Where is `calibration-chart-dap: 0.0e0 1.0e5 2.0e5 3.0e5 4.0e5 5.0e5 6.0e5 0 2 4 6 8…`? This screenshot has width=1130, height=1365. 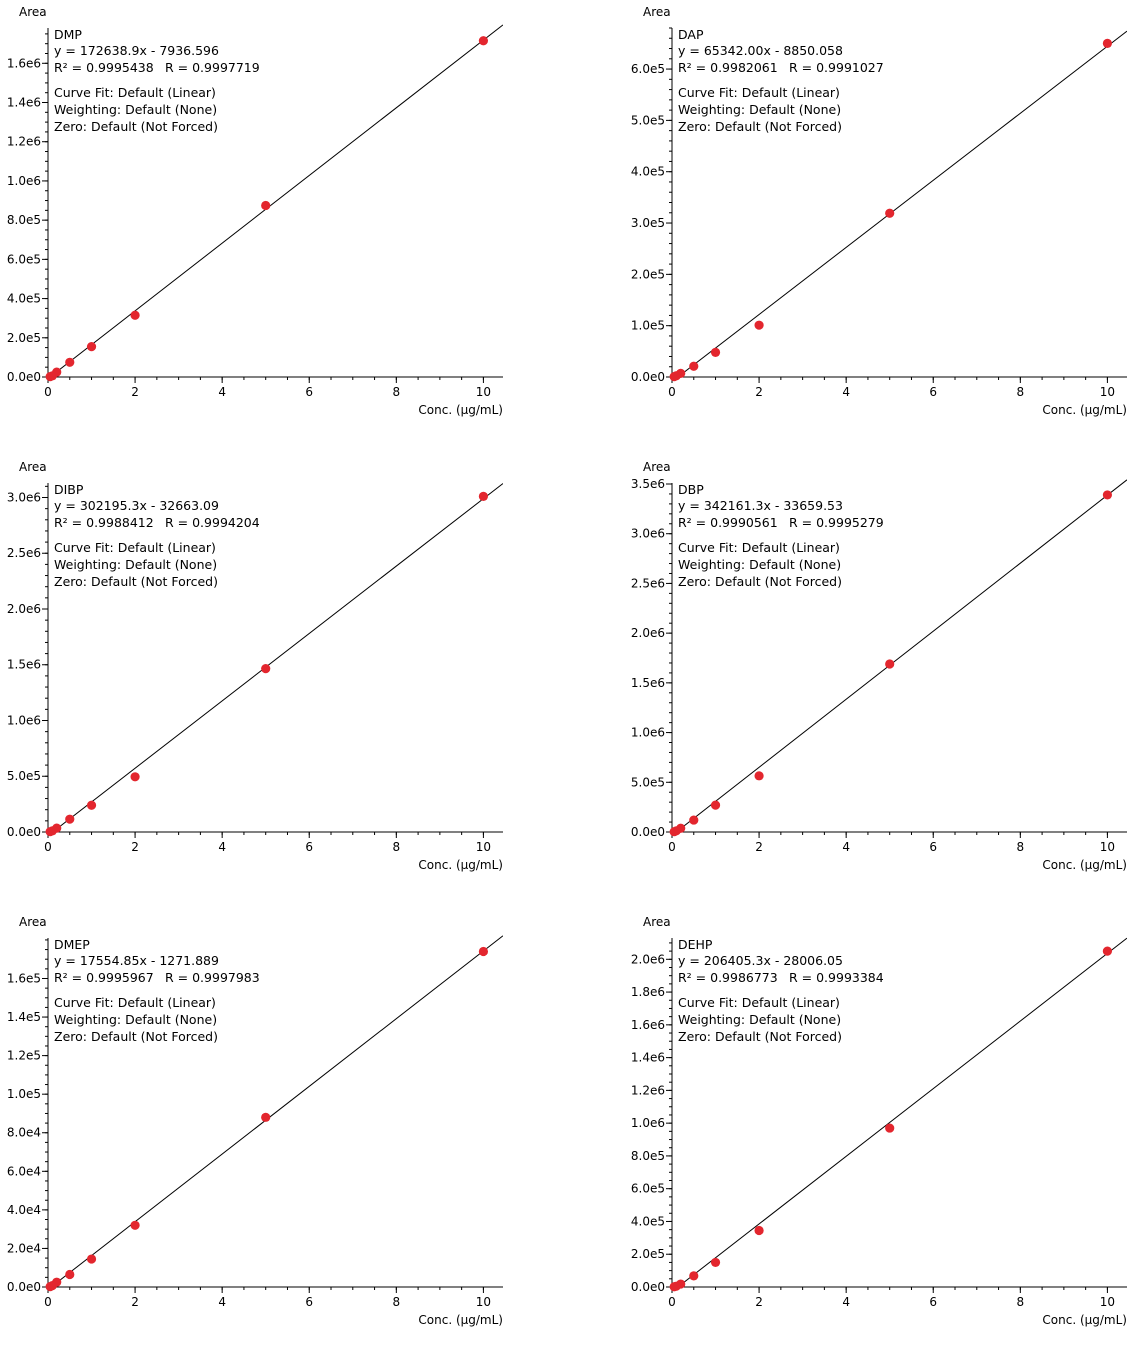
calibration-chart-dap: 0.0e0 1.0e5 2.0e5 3.0e5 4.0e5 5.0e5 6.0e5 0 2 4 6 8… is located at coordinates (877, 227).